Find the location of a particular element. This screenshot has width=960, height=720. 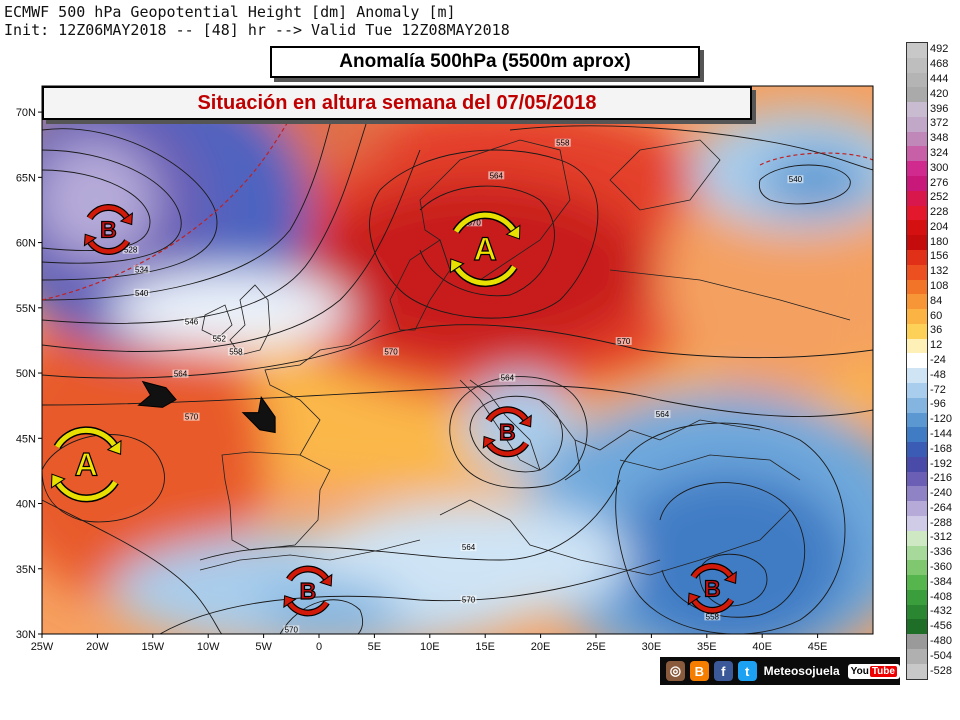

contour-label: 552 is located at coordinates (220, 338).